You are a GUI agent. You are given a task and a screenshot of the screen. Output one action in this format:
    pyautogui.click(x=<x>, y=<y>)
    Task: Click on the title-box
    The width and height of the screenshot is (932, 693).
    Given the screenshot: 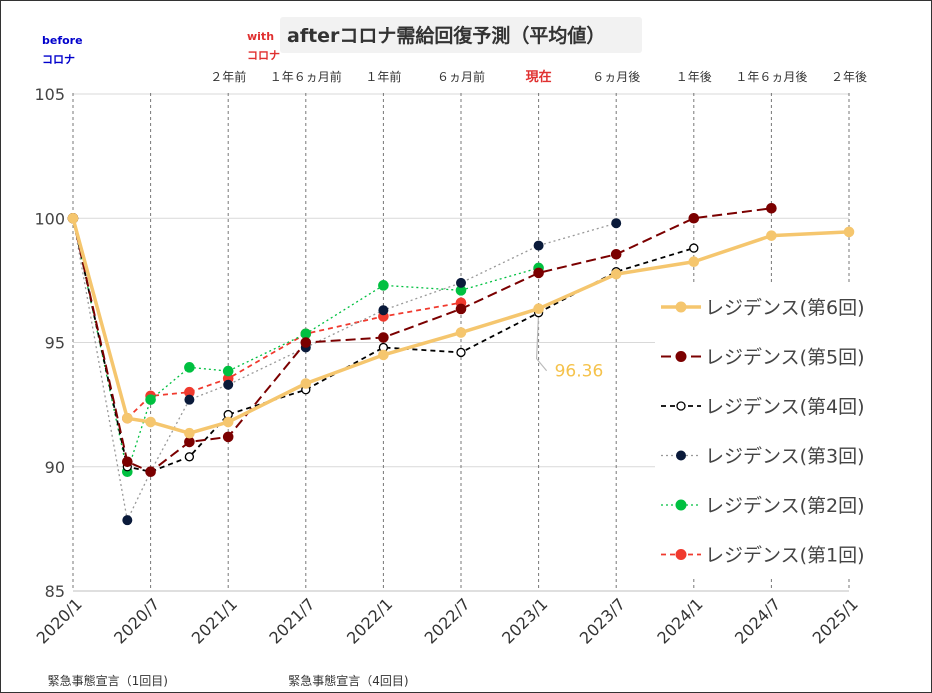 What is the action you would take?
    pyautogui.click(x=461, y=35)
    